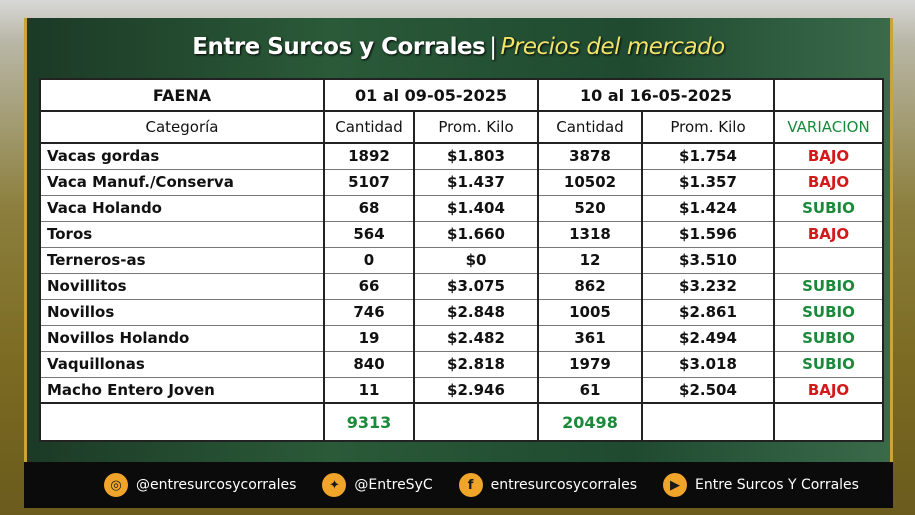 Image resolution: width=915 pixels, height=515 pixels. I want to click on social-handle: @EntreSyC, so click(393, 485).